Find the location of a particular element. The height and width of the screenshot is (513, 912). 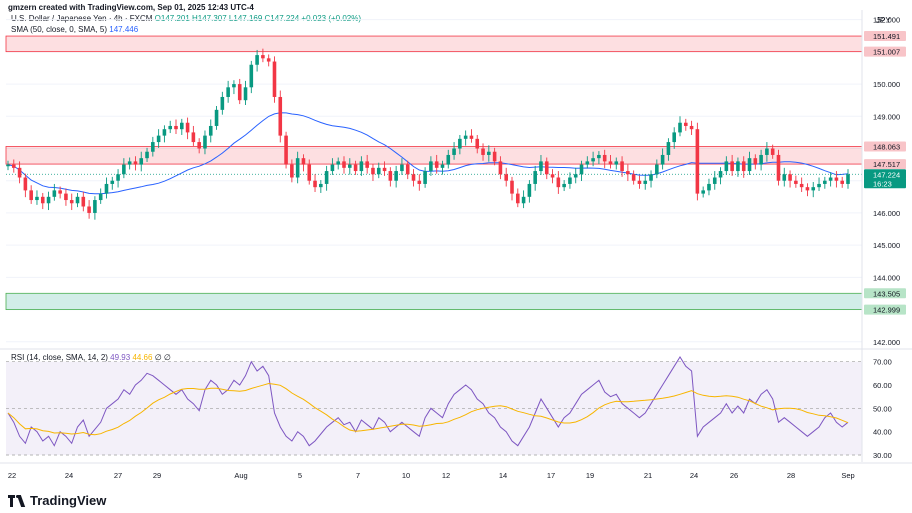

time-tick-label: 5 is located at coordinates (300, 475).